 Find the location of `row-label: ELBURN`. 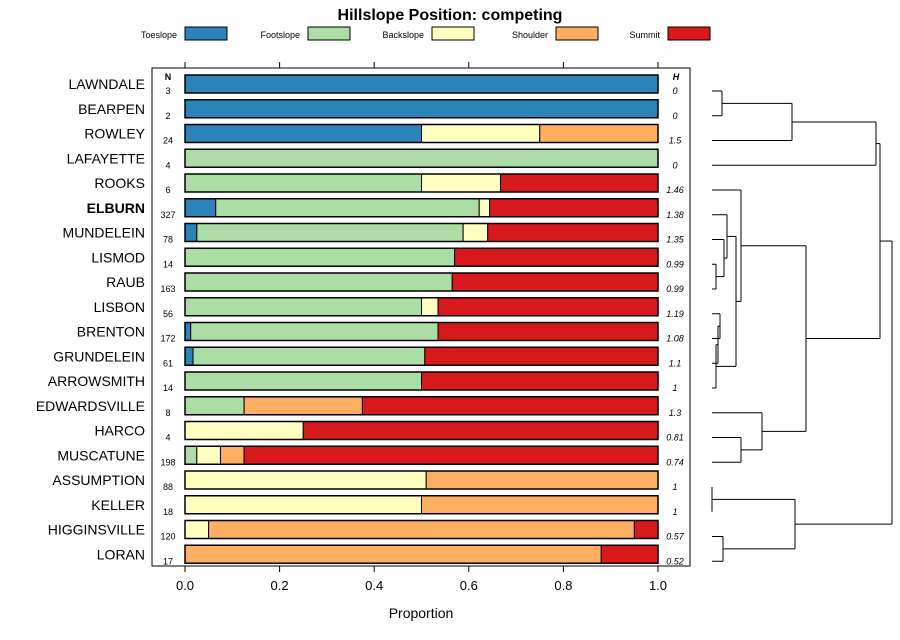

row-label: ELBURN is located at coordinates (116, 208).